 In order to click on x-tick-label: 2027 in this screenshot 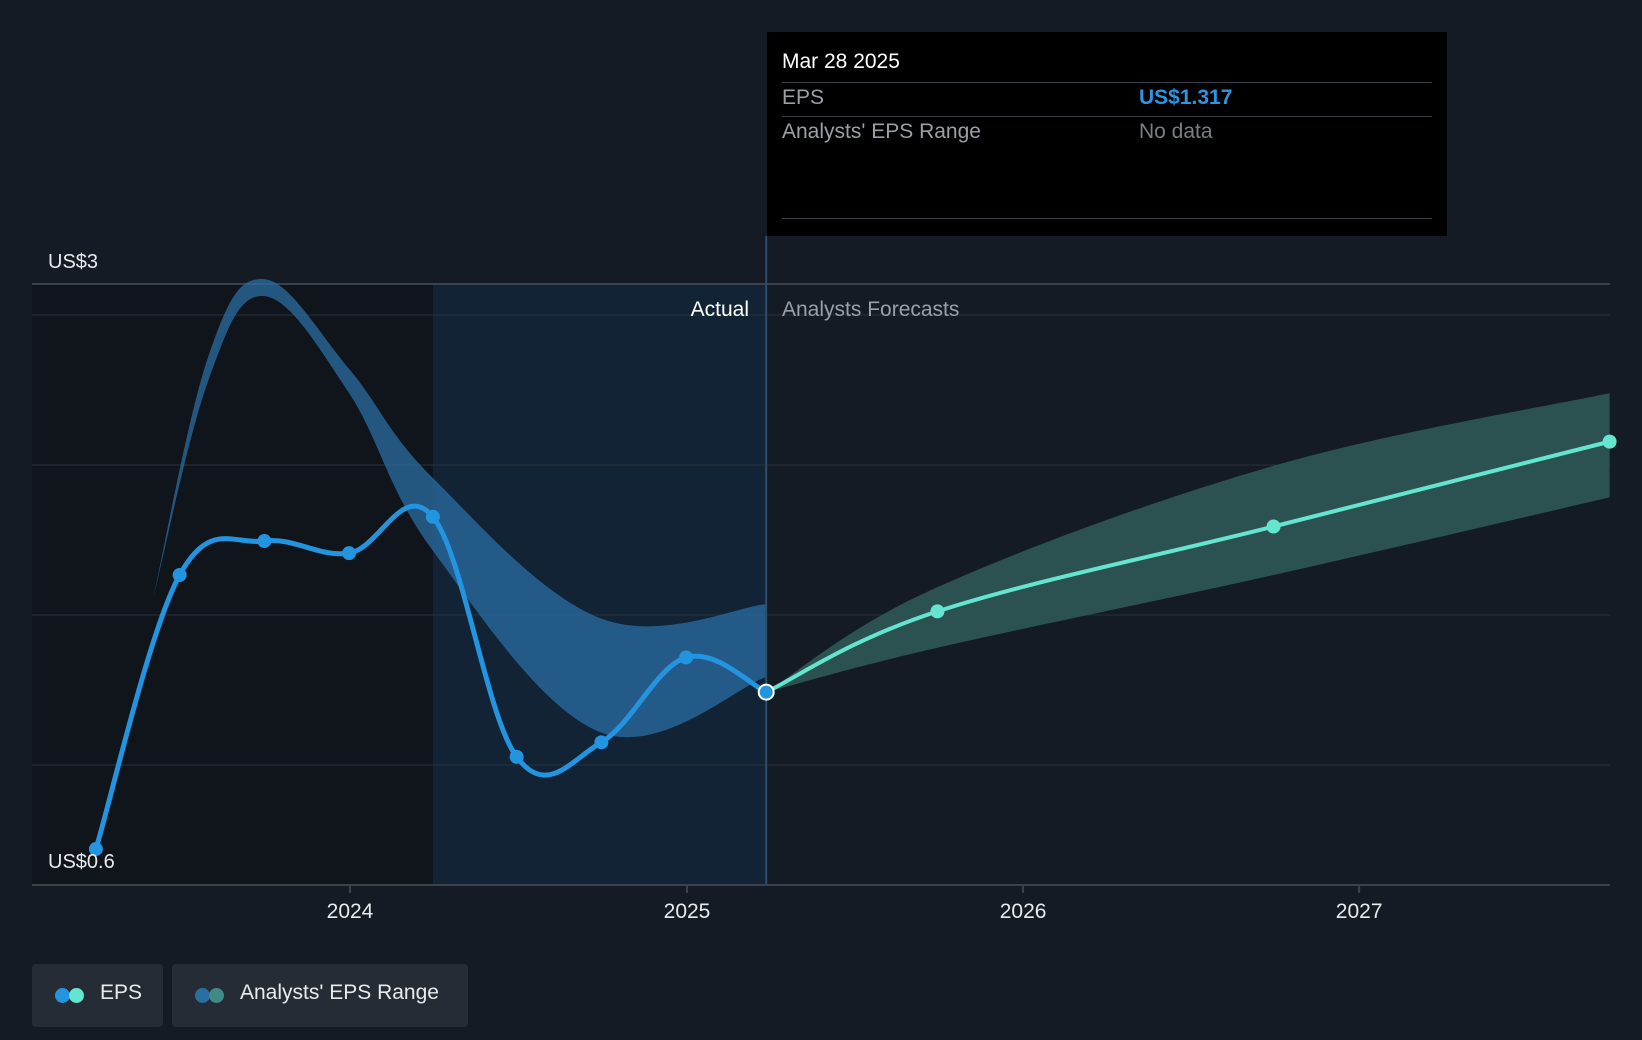, I will do `click(1359, 911)`.